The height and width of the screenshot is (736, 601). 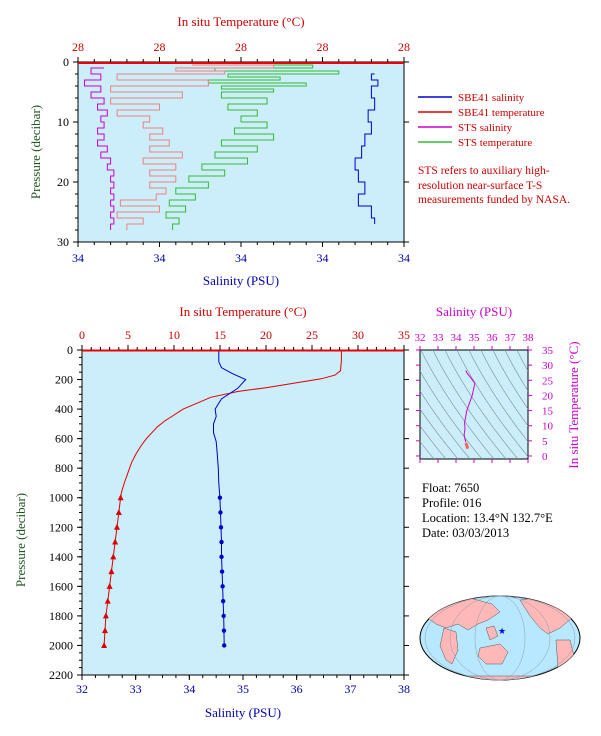 What do you see at coordinates (511, 338) in the screenshot?
I see `ts-x-tick-label: 37` at bounding box center [511, 338].